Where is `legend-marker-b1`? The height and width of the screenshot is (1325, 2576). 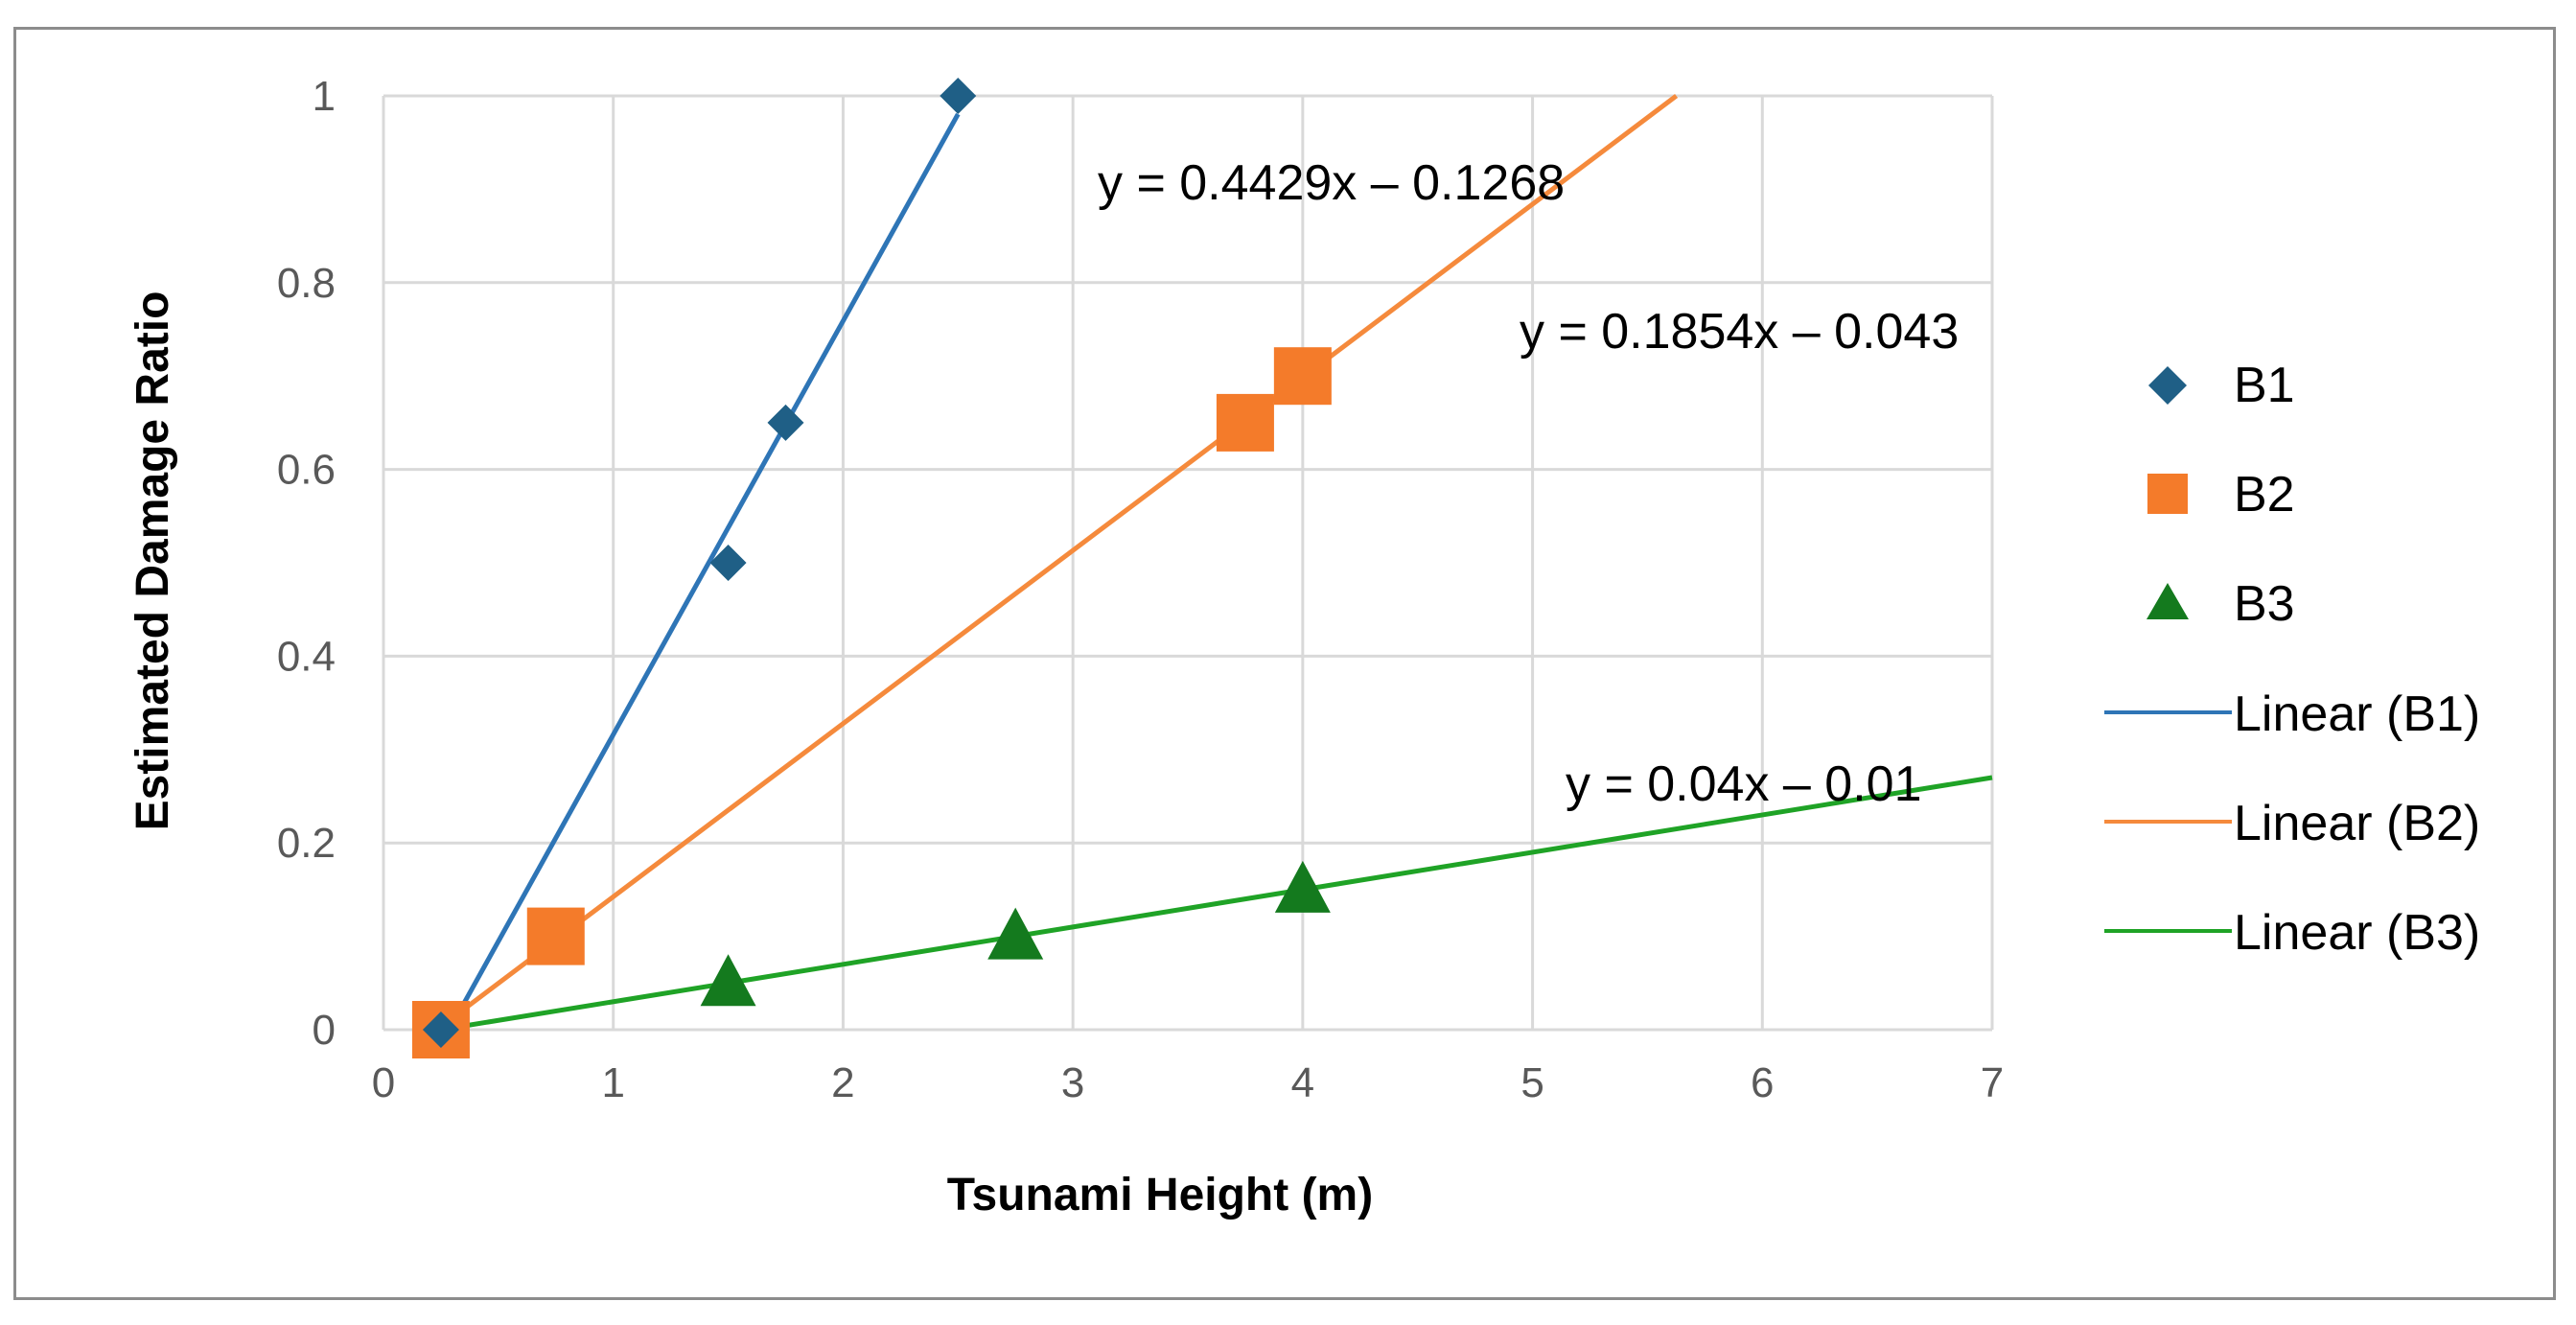 legend-marker-b1 is located at coordinates (2167, 385).